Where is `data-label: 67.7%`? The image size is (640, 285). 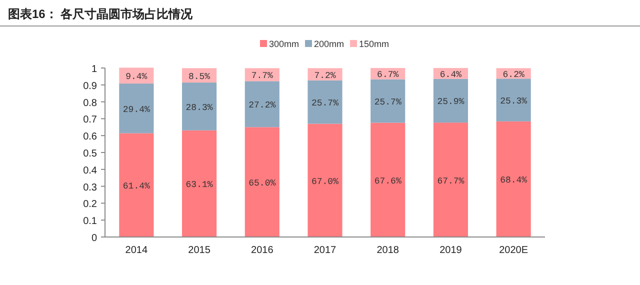
data-label: 67.7% is located at coordinates (451, 181).